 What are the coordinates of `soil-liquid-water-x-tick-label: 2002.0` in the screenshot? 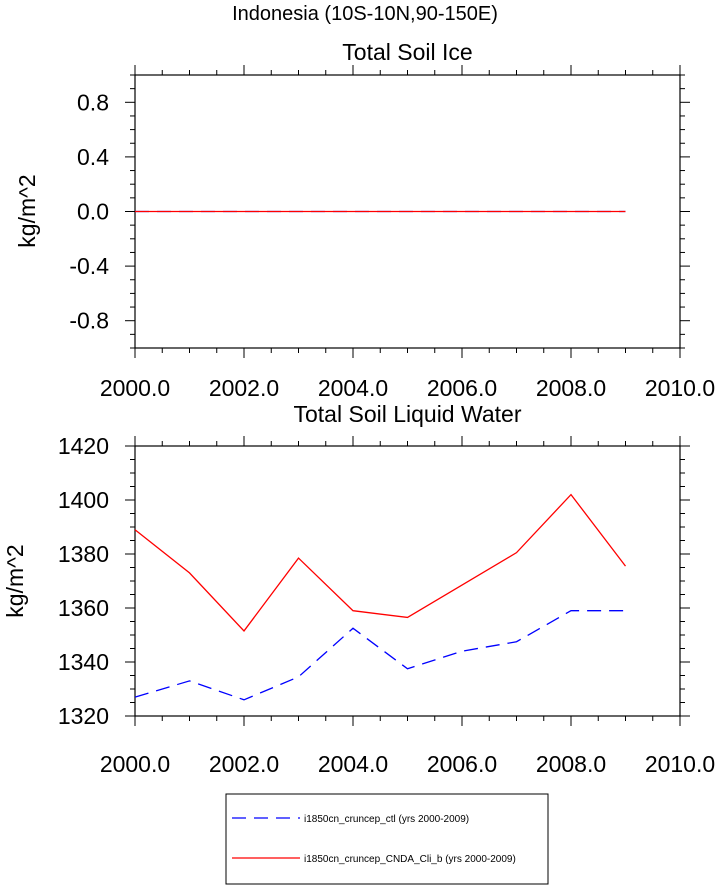 It's located at (244, 764).